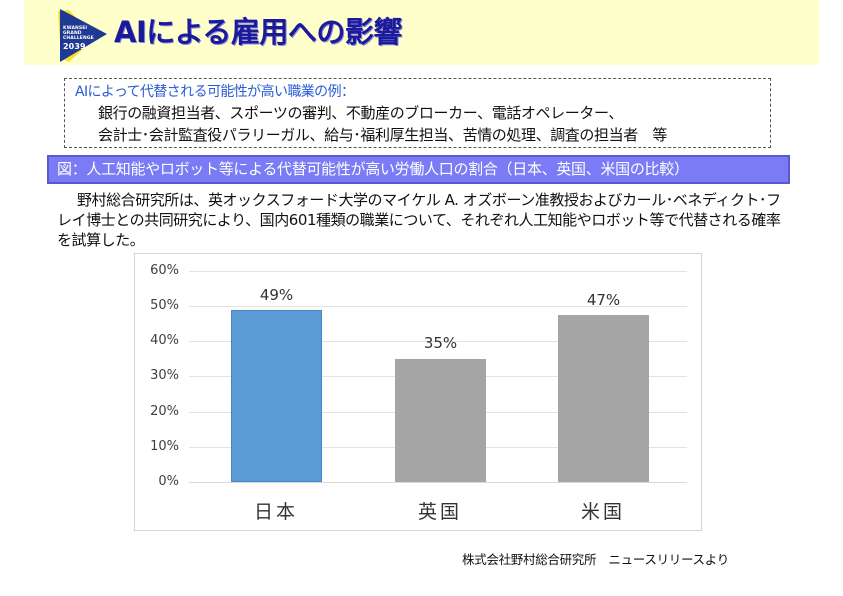 The width and height of the screenshot is (843, 596). What do you see at coordinates (603, 300) in the screenshot?
I see `bar-label-us: 47%` at bounding box center [603, 300].